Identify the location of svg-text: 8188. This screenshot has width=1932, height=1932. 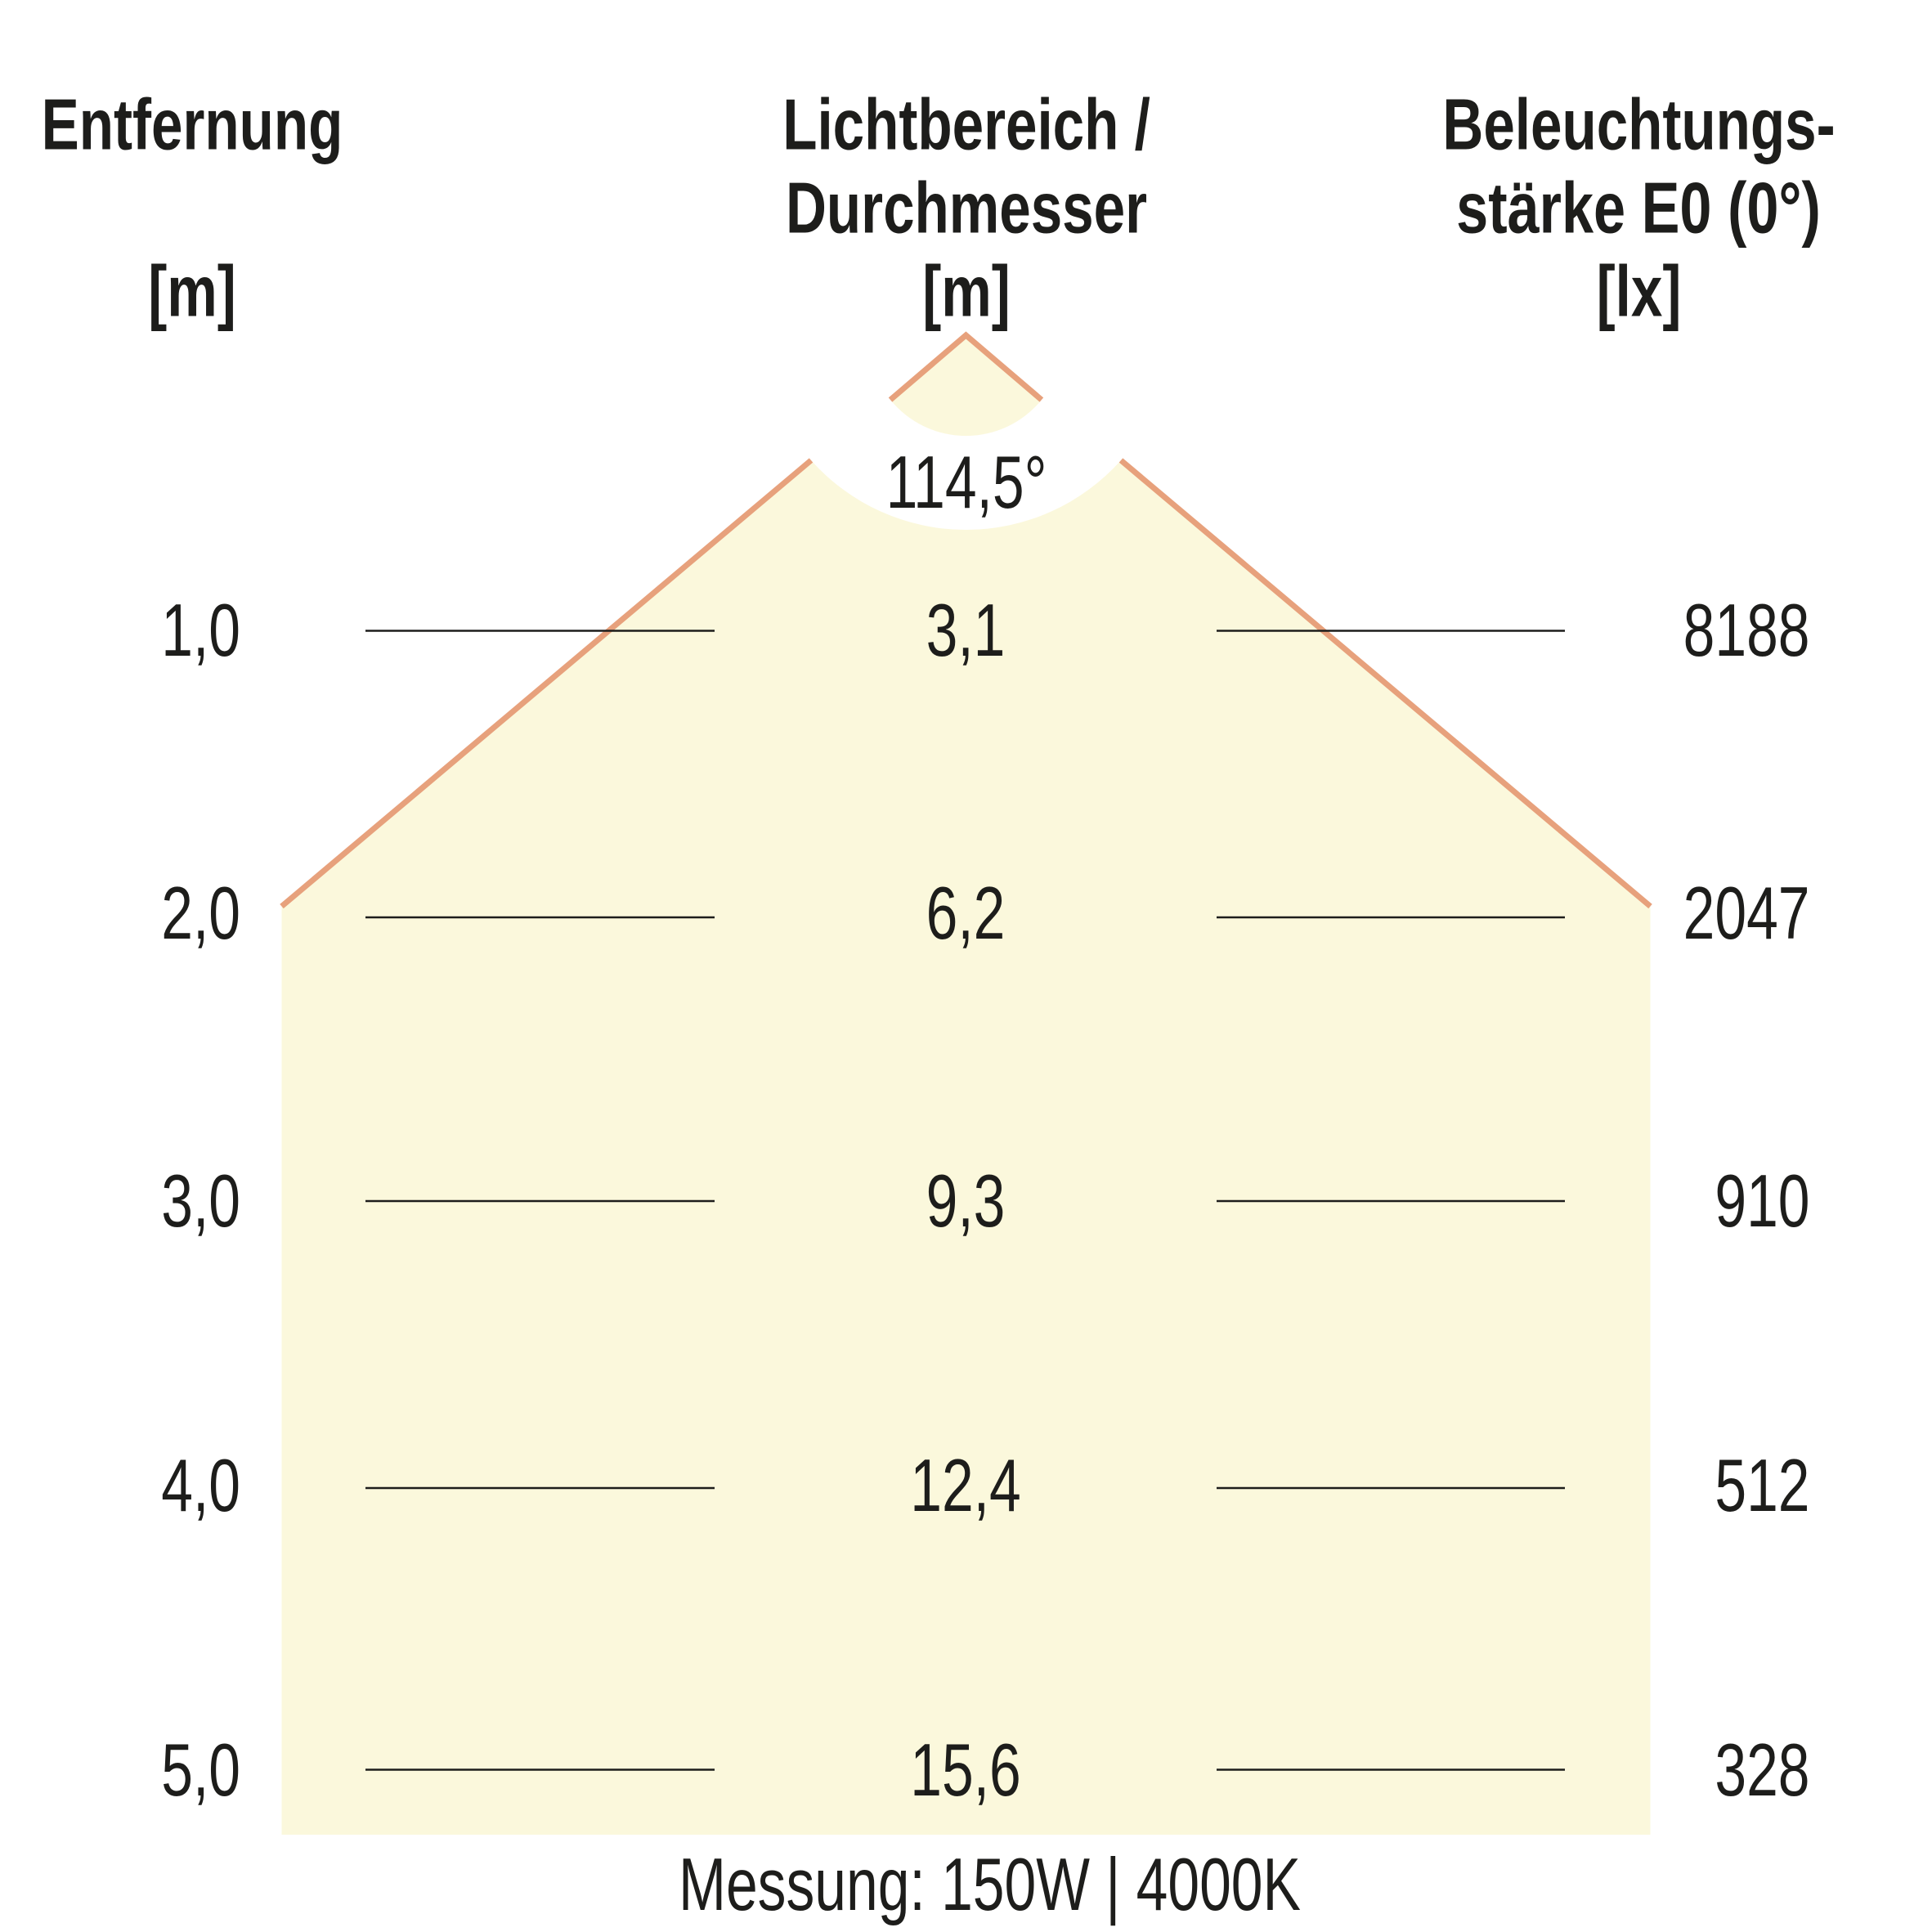
(1746, 630).